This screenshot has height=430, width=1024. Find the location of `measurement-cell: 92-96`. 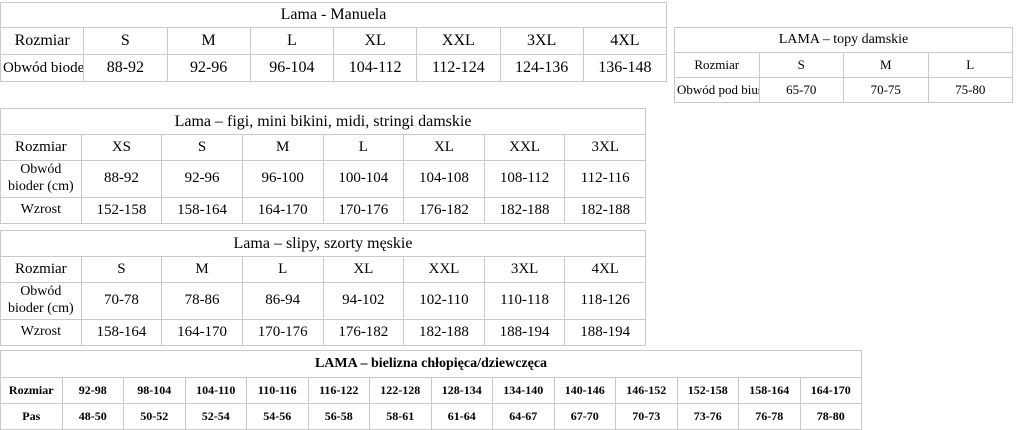

measurement-cell: 92-96 is located at coordinates (208, 68).